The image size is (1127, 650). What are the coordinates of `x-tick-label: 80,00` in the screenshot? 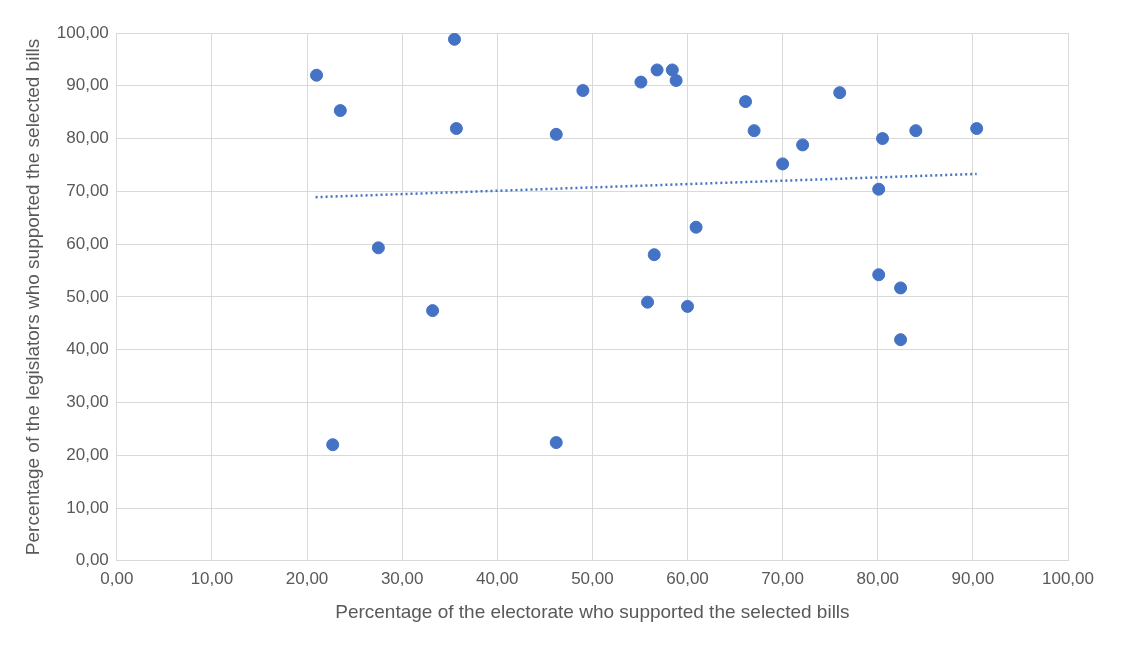 It's located at (878, 578).